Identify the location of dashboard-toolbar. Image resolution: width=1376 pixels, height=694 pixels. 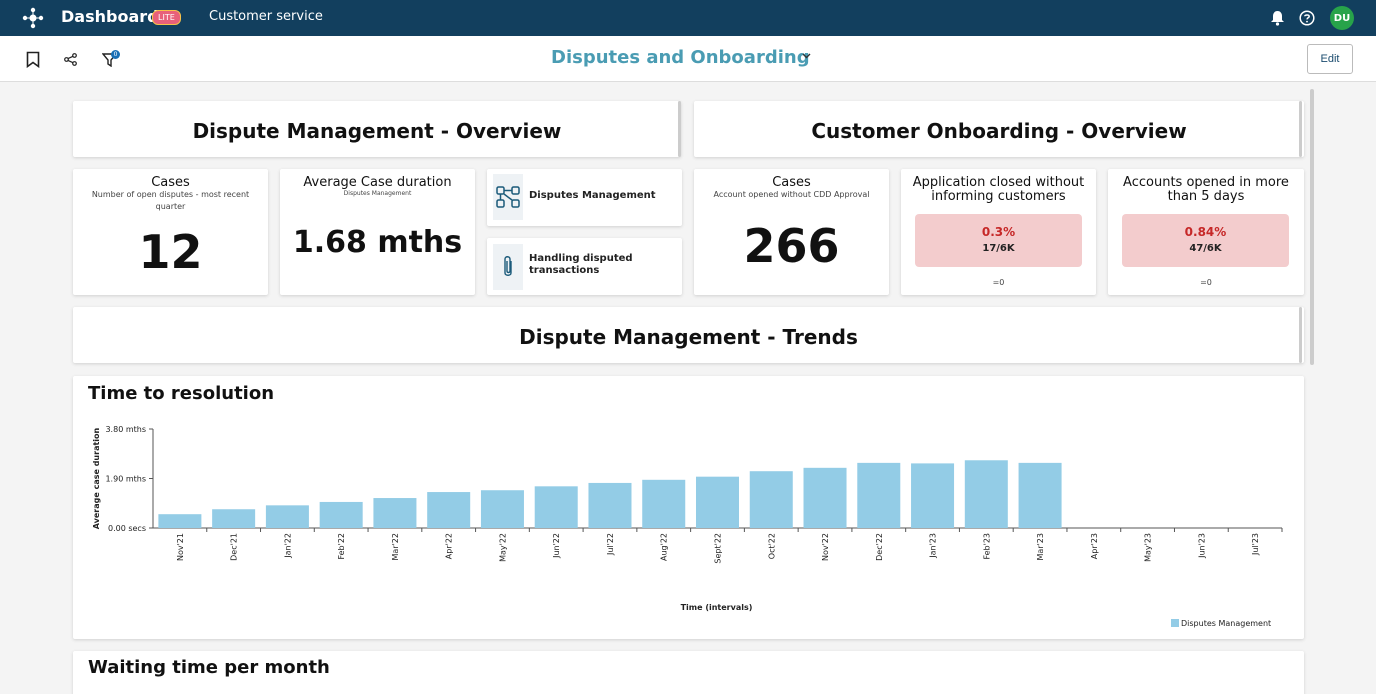
(688, 59).